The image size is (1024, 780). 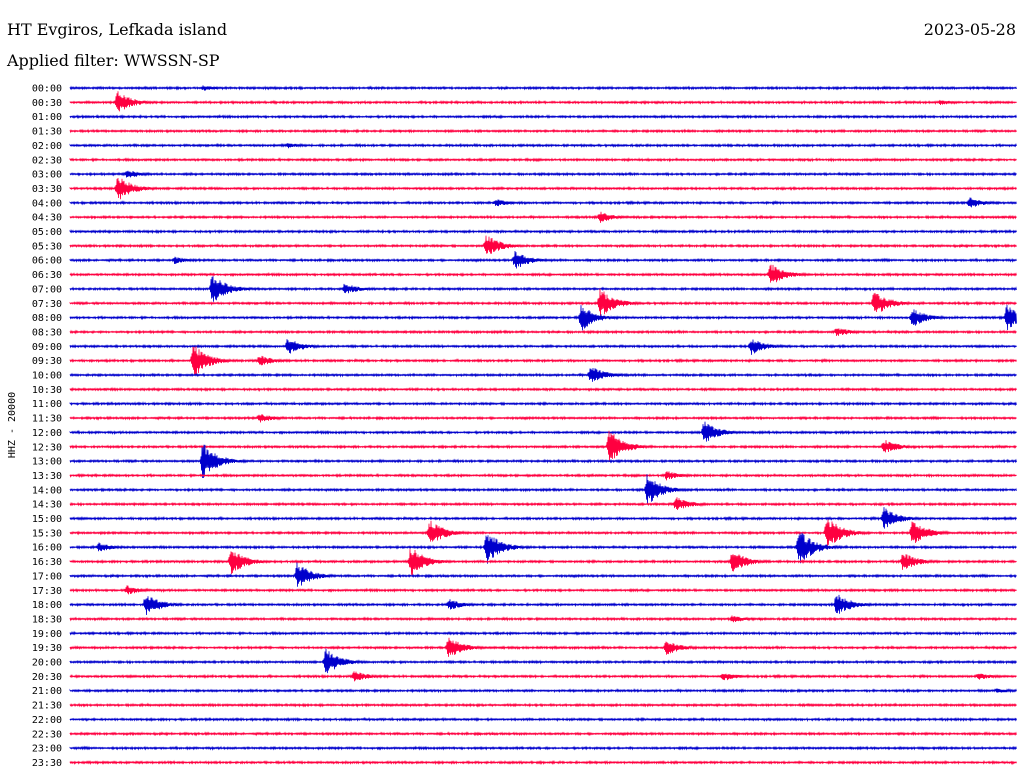 I want to click on tick-label: 16:30, so click(x=47, y=562).